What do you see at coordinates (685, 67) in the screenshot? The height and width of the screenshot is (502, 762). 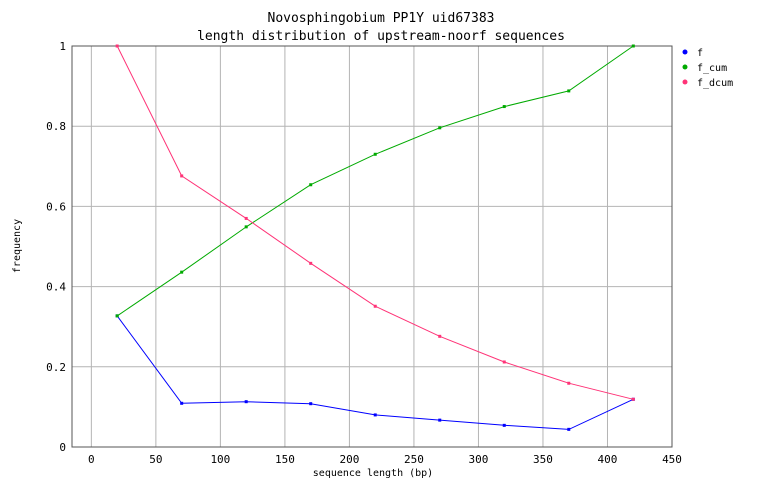 I see `legend-marker-f_cum` at bounding box center [685, 67].